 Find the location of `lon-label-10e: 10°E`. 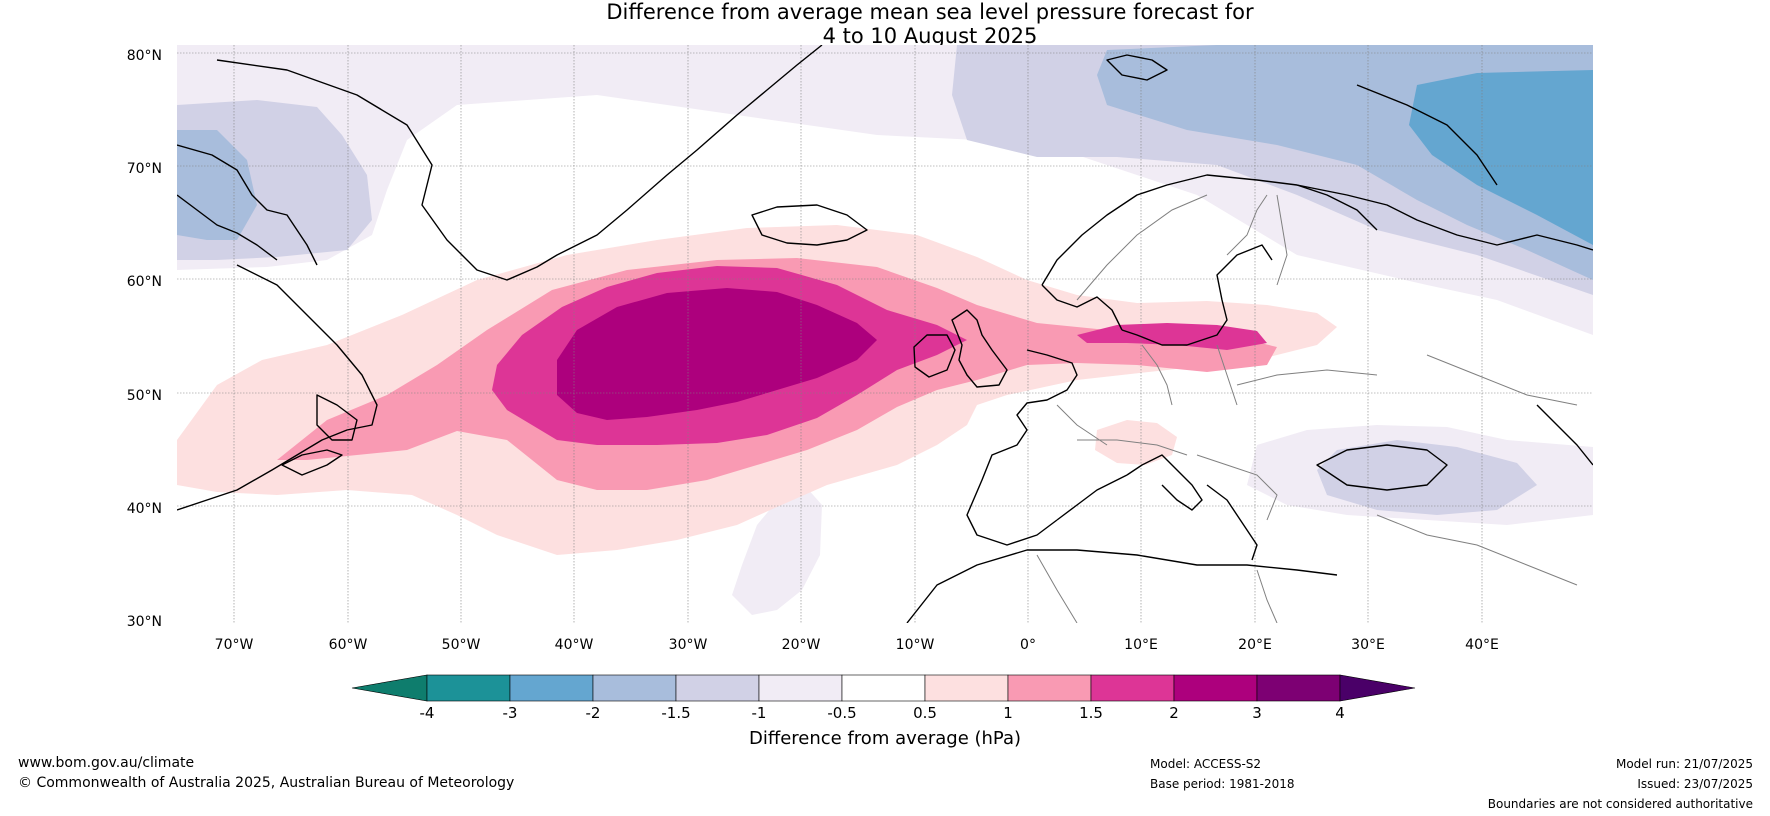

lon-label-10e: 10°E is located at coordinates (1141, 645).